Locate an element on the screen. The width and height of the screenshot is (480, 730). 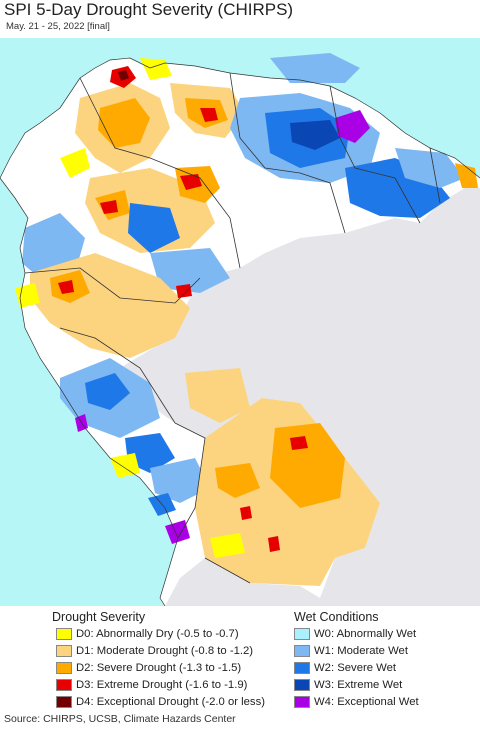
legend-label-d2: D2: Severe Drought (-1.3 to -1.5) is located at coordinates (159, 668).